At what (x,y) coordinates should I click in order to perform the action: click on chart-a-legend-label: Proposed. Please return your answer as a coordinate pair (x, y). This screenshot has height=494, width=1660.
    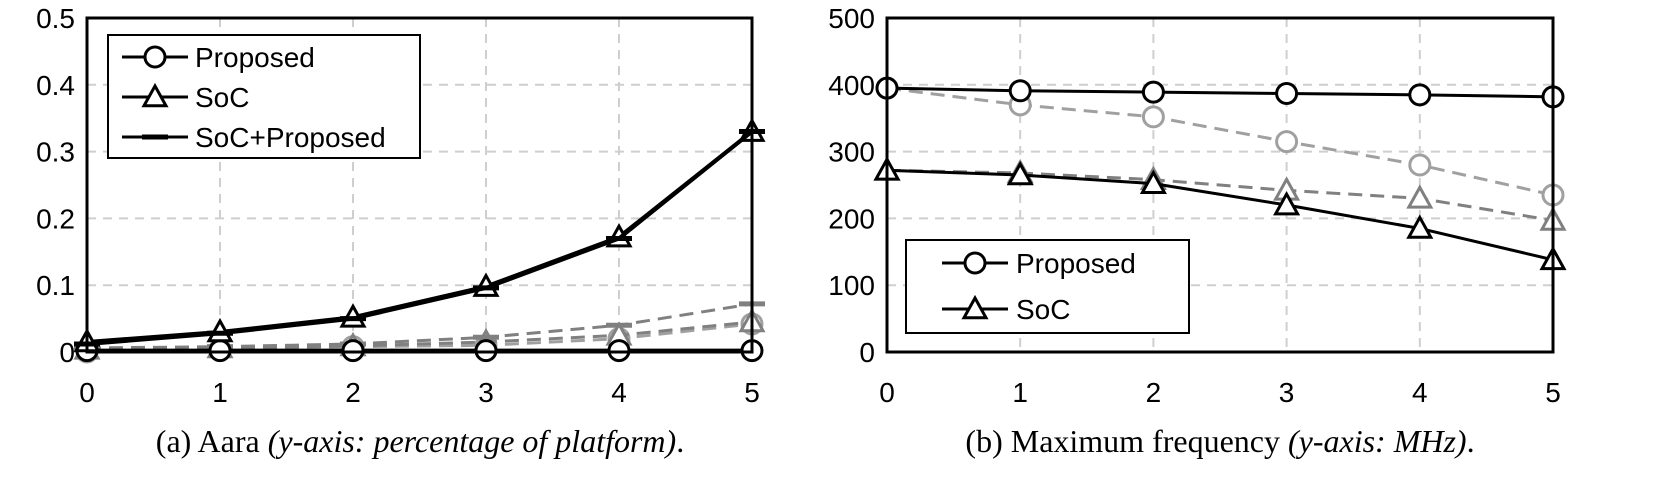
    Looking at the image, I should click on (255, 57).